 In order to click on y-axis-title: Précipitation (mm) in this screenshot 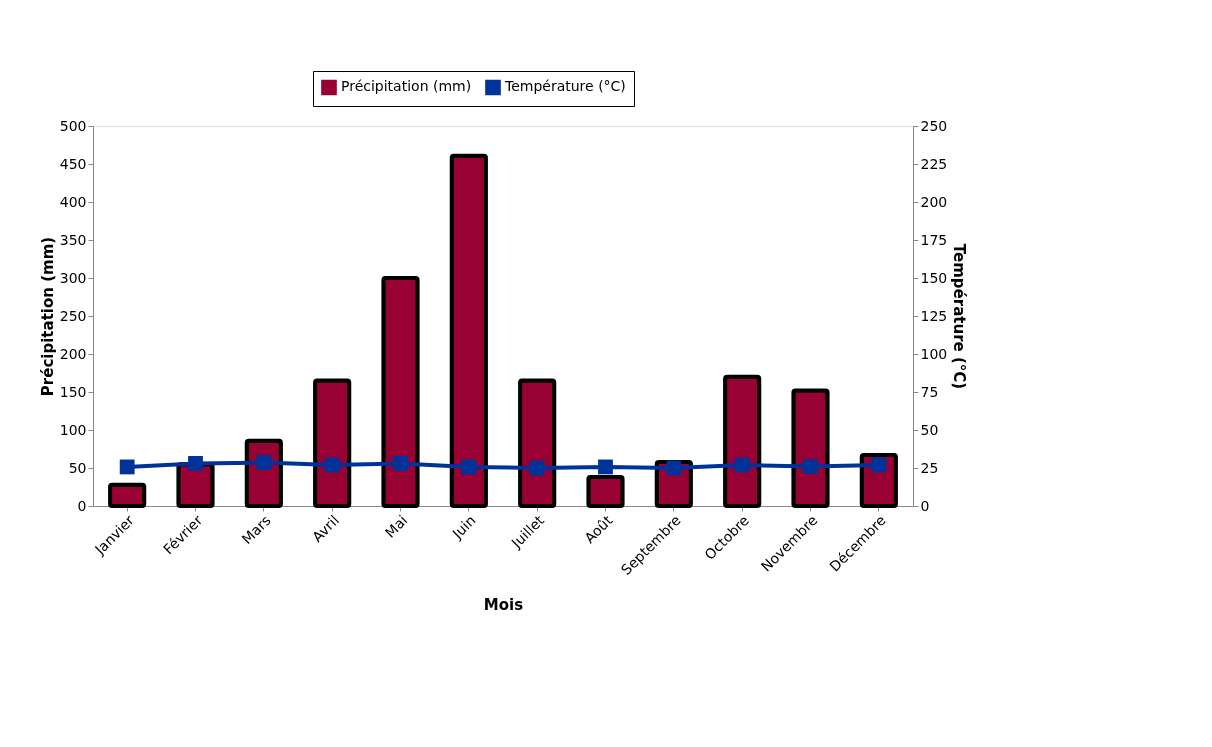, I will do `click(47, 316)`.